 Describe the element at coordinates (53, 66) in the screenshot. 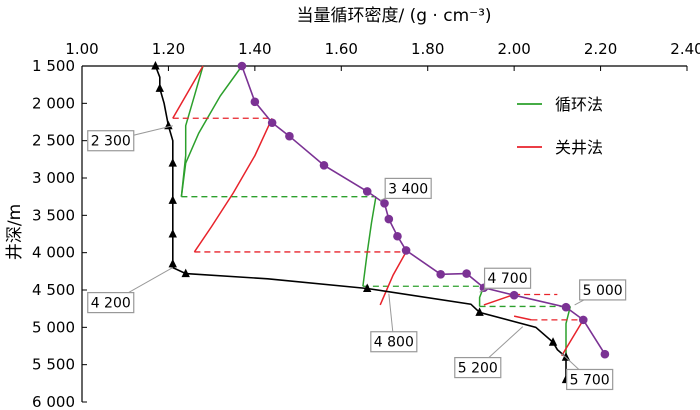

I see `y-tick-label: 1 500` at that location.